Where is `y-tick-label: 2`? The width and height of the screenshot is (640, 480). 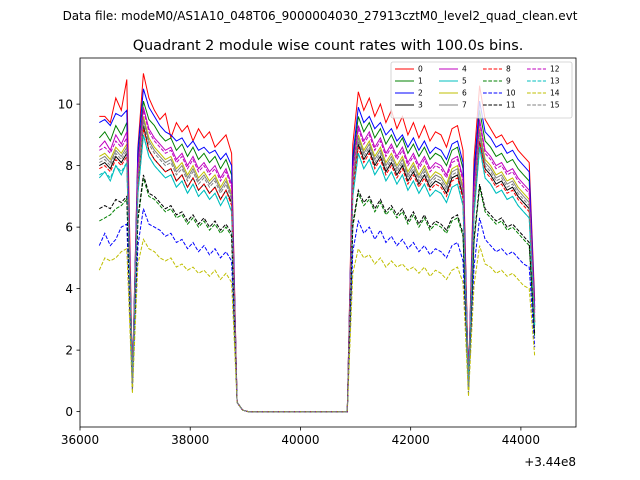 y-tick-label: 2 is located at coordinates (69, 350).